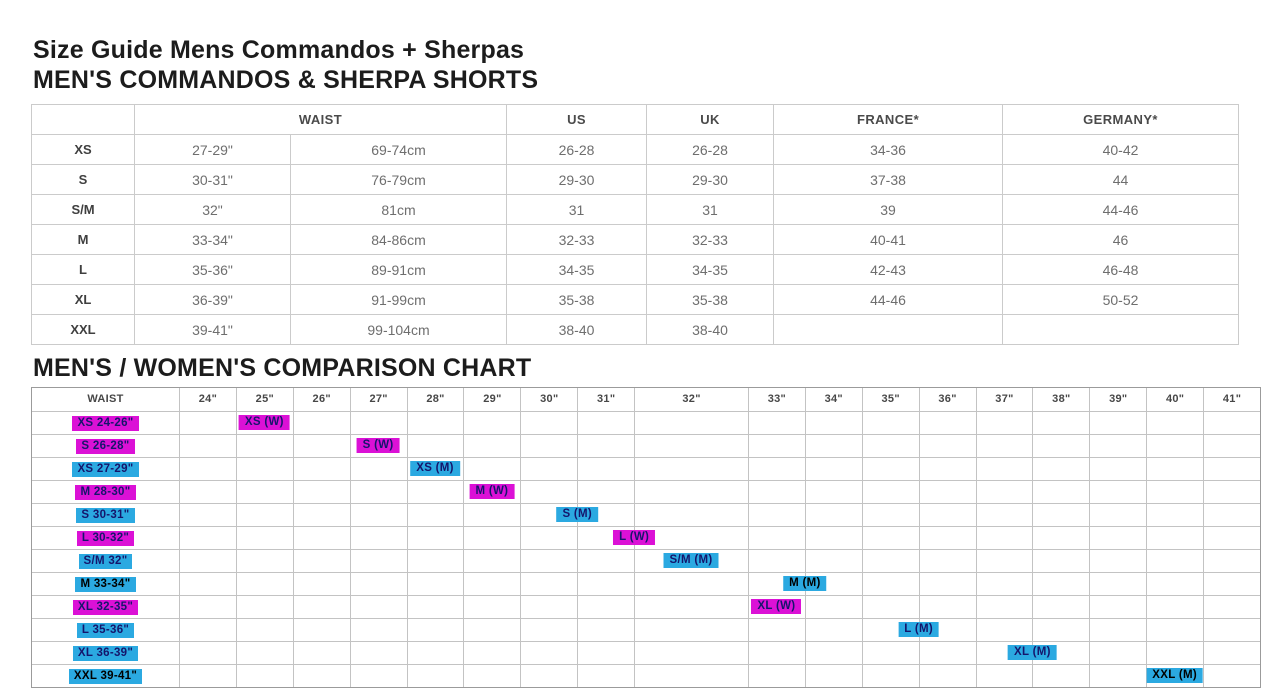  What do you see at coordinates (776, 399) in the screenshot?
I see `chart-header-col: 33"` at bounding box center [776, 399].